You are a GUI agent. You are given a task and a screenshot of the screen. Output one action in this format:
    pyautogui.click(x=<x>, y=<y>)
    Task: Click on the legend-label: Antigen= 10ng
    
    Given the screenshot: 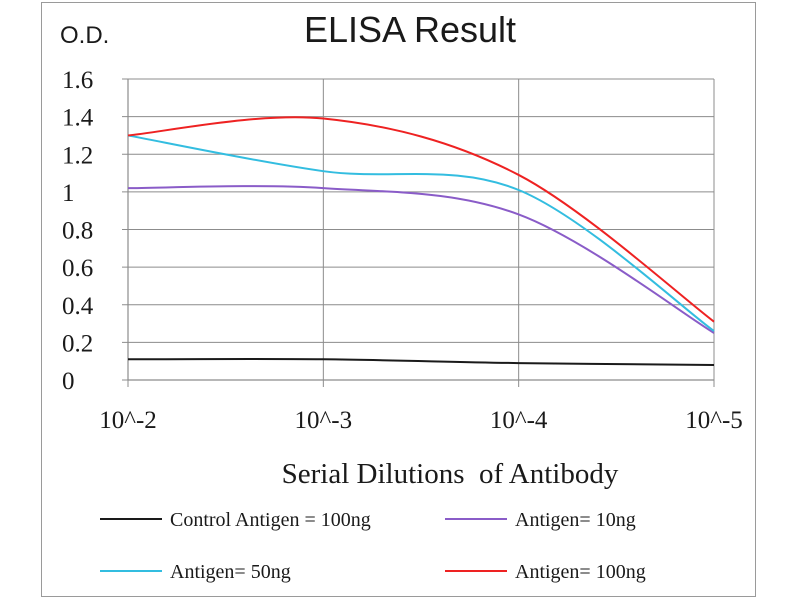 What is the action you would take?
    pyautogui.click(x=575, y=520)
    